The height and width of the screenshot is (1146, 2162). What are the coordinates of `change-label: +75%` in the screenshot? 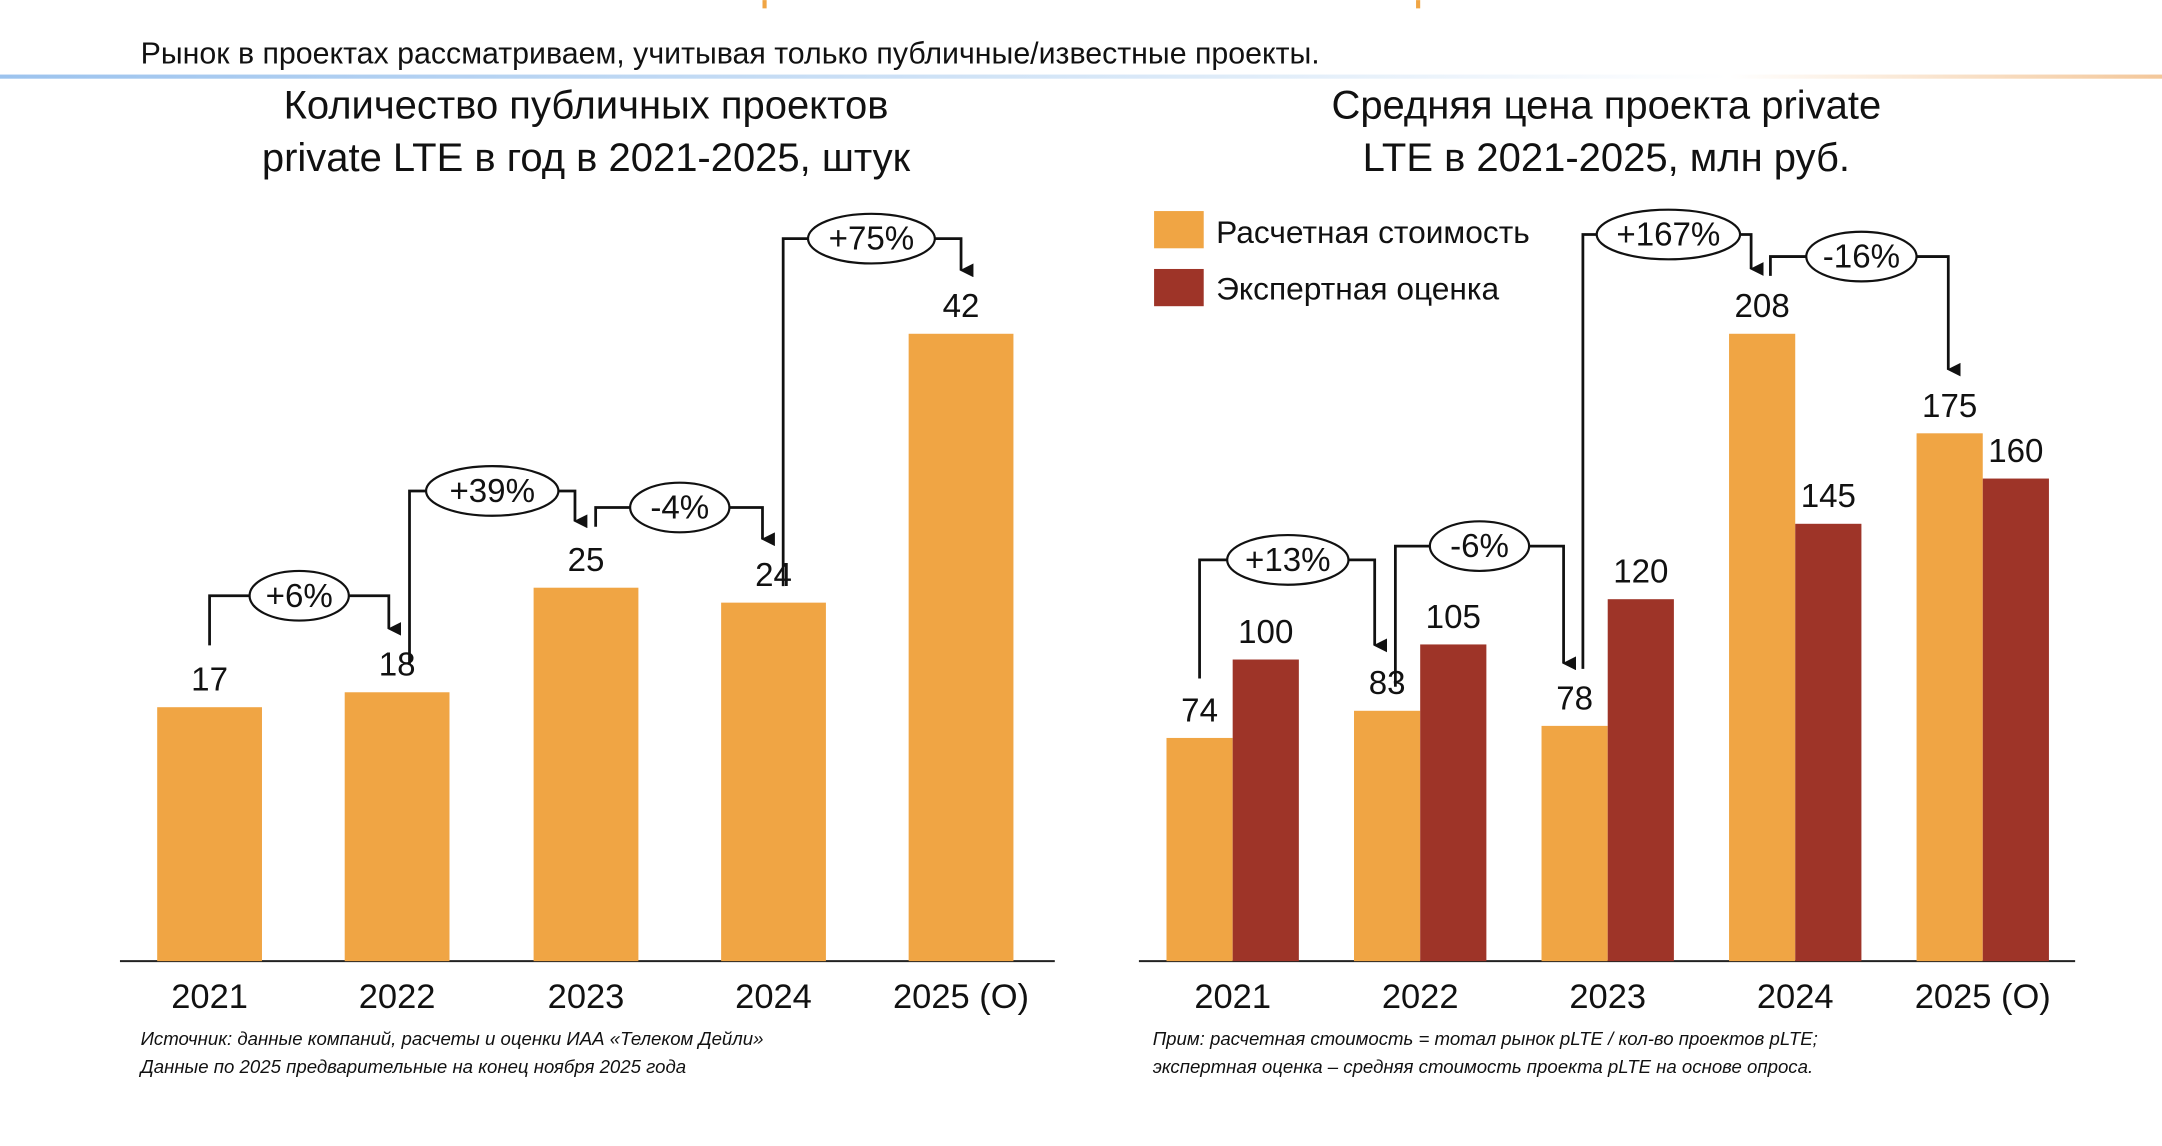 It's located at (872, 239).